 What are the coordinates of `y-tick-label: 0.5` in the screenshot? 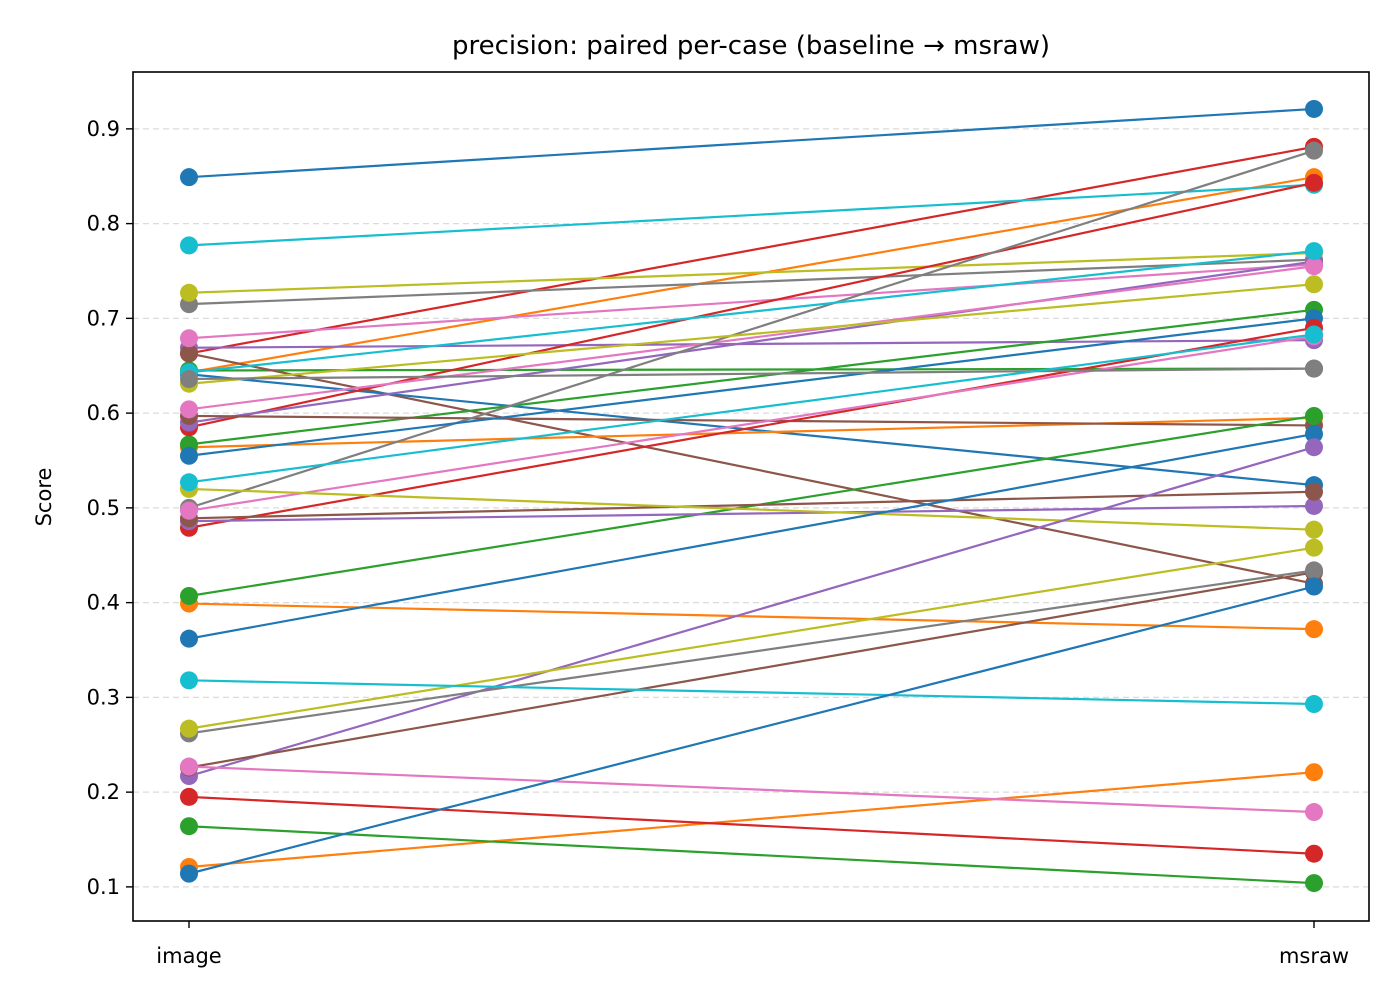 It's located at (103, 508).